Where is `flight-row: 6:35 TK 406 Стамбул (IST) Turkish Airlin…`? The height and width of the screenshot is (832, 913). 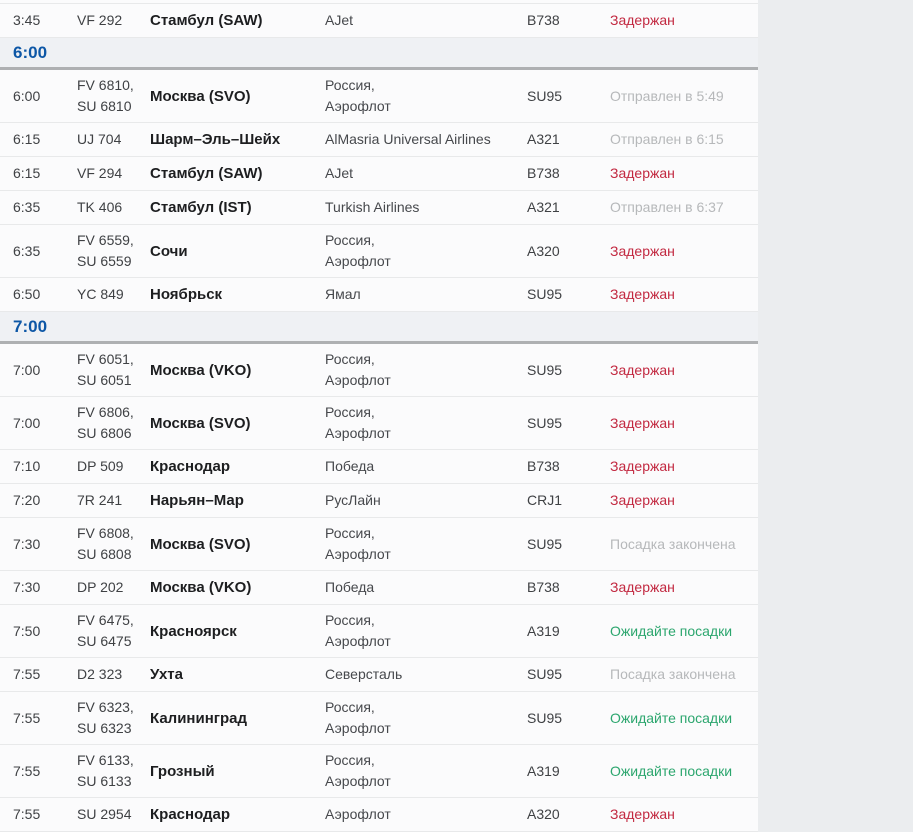 flight-row: 6:35 TK 406 Стамбул (IST) Turkish Airlin… is located at coordinates (379, 208).